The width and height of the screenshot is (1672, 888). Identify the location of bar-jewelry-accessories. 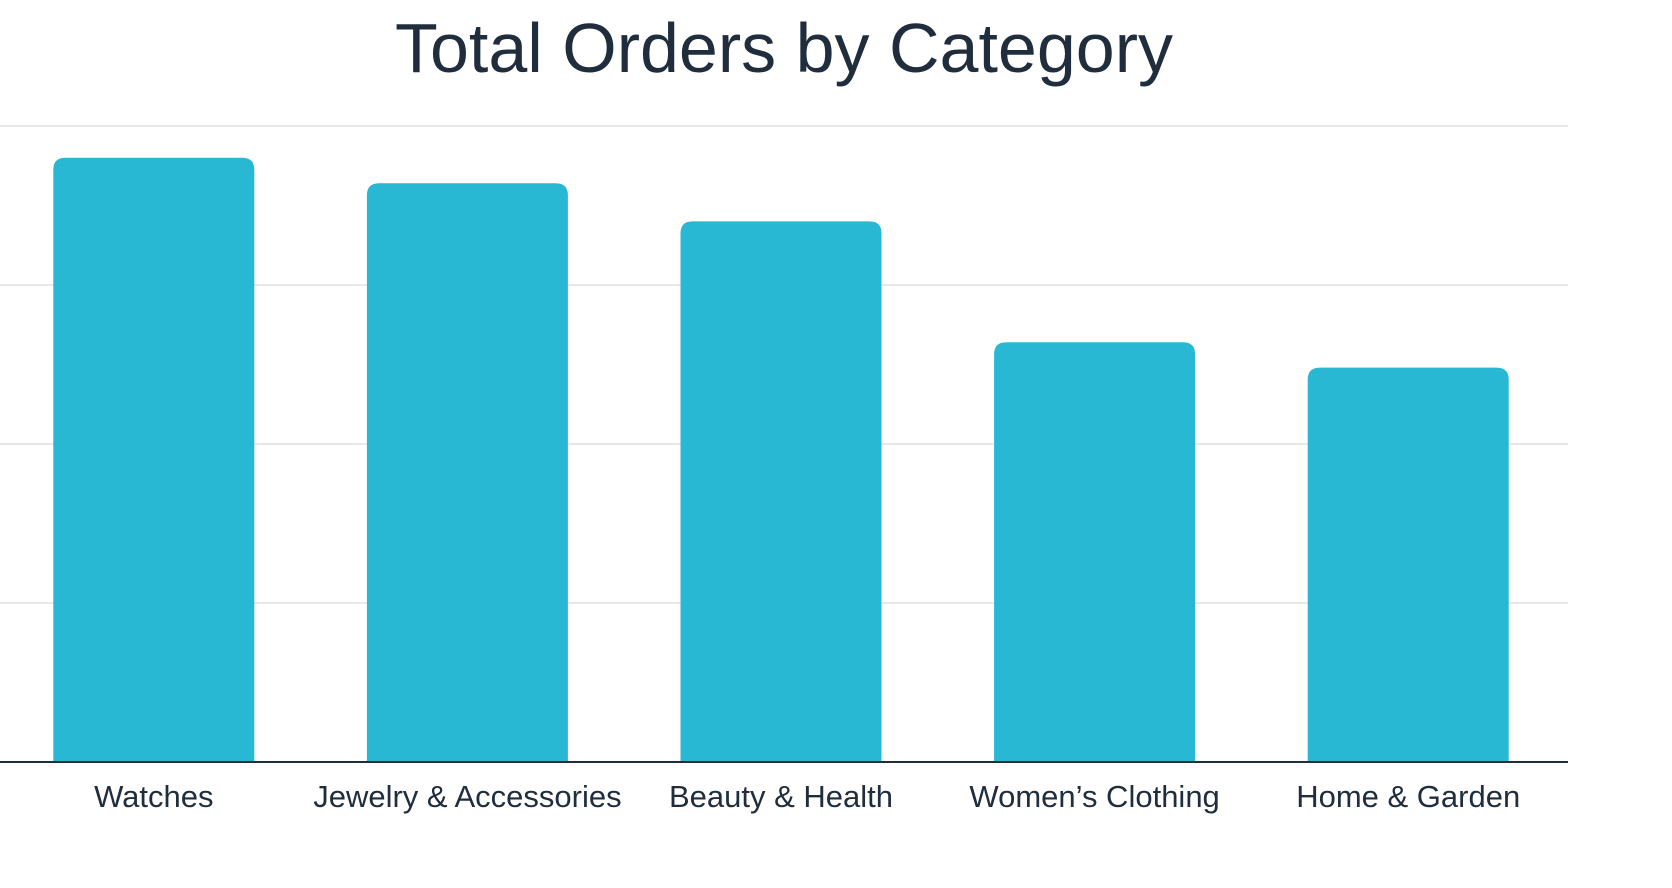
(467, 473).